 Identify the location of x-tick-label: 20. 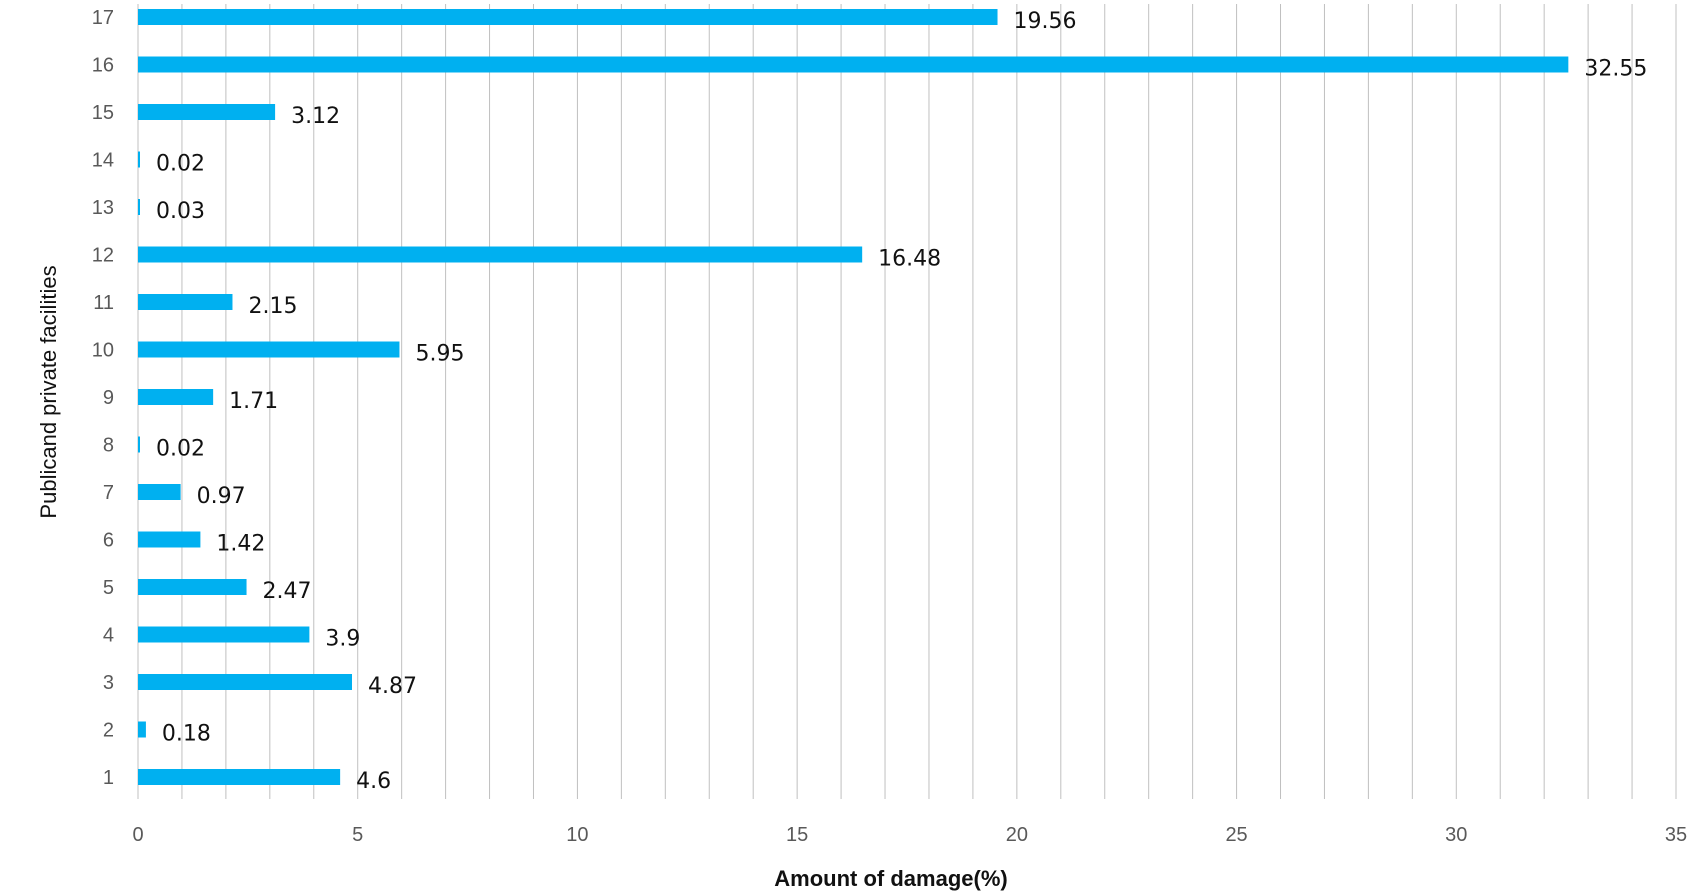
(1017, 835).